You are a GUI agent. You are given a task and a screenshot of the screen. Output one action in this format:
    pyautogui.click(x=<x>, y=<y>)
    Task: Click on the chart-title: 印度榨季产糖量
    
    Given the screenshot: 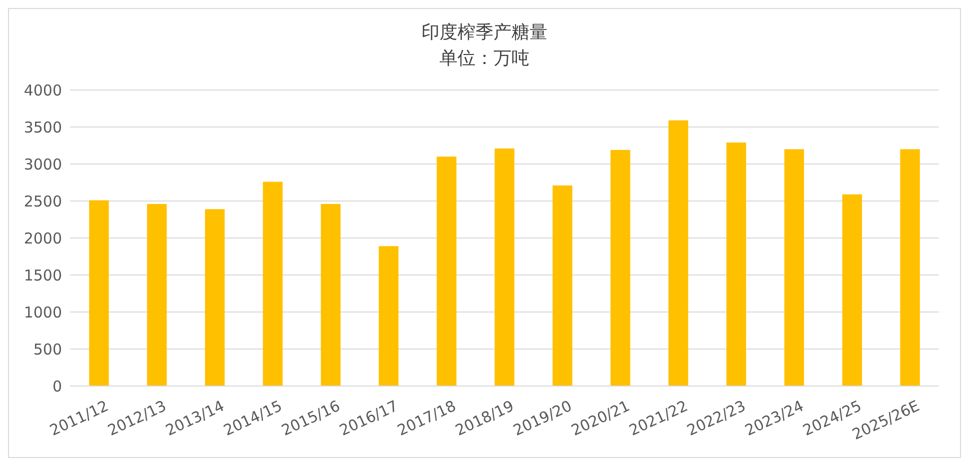 What is the action you would take?
    pyautogui.click(x=485, y=32)
    